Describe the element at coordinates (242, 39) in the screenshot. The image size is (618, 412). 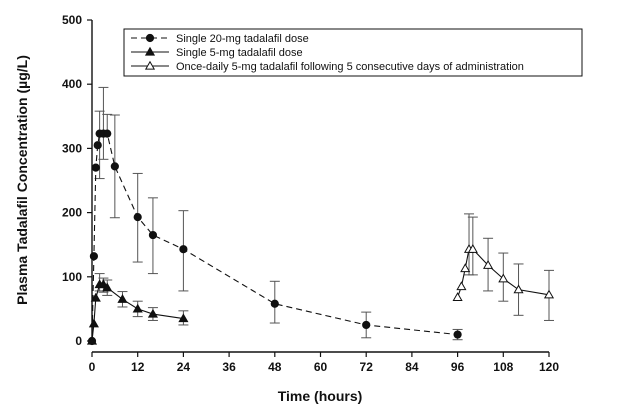
I see `legend-label: Single 20-mg tadalafil dose` at that location.